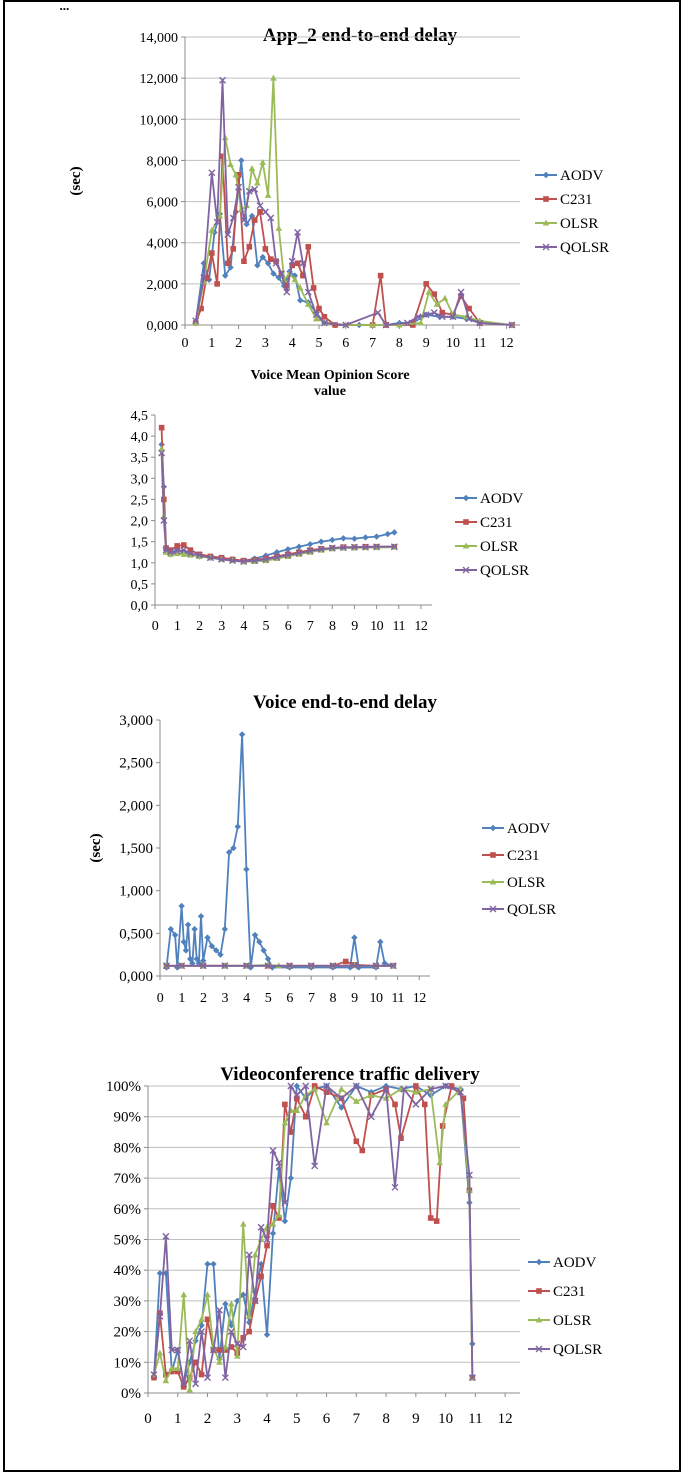 This screenshot has height=1473, width=688. What do you see at coordinates (327, 1419) in the screenshot?
I see `x-tick-label: 6` at bounding box center [327, 1419].